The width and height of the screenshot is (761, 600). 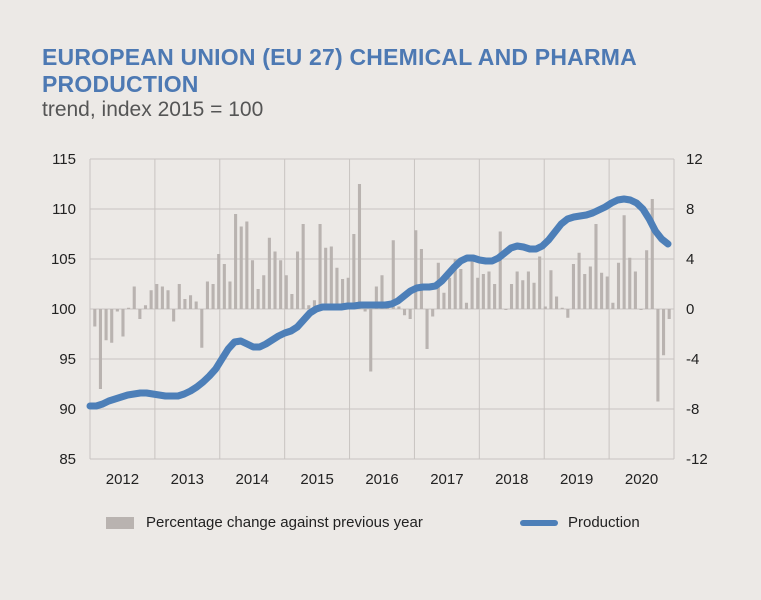 I want to click on y-left-tick-label: 85, so click(x=67, y=459).